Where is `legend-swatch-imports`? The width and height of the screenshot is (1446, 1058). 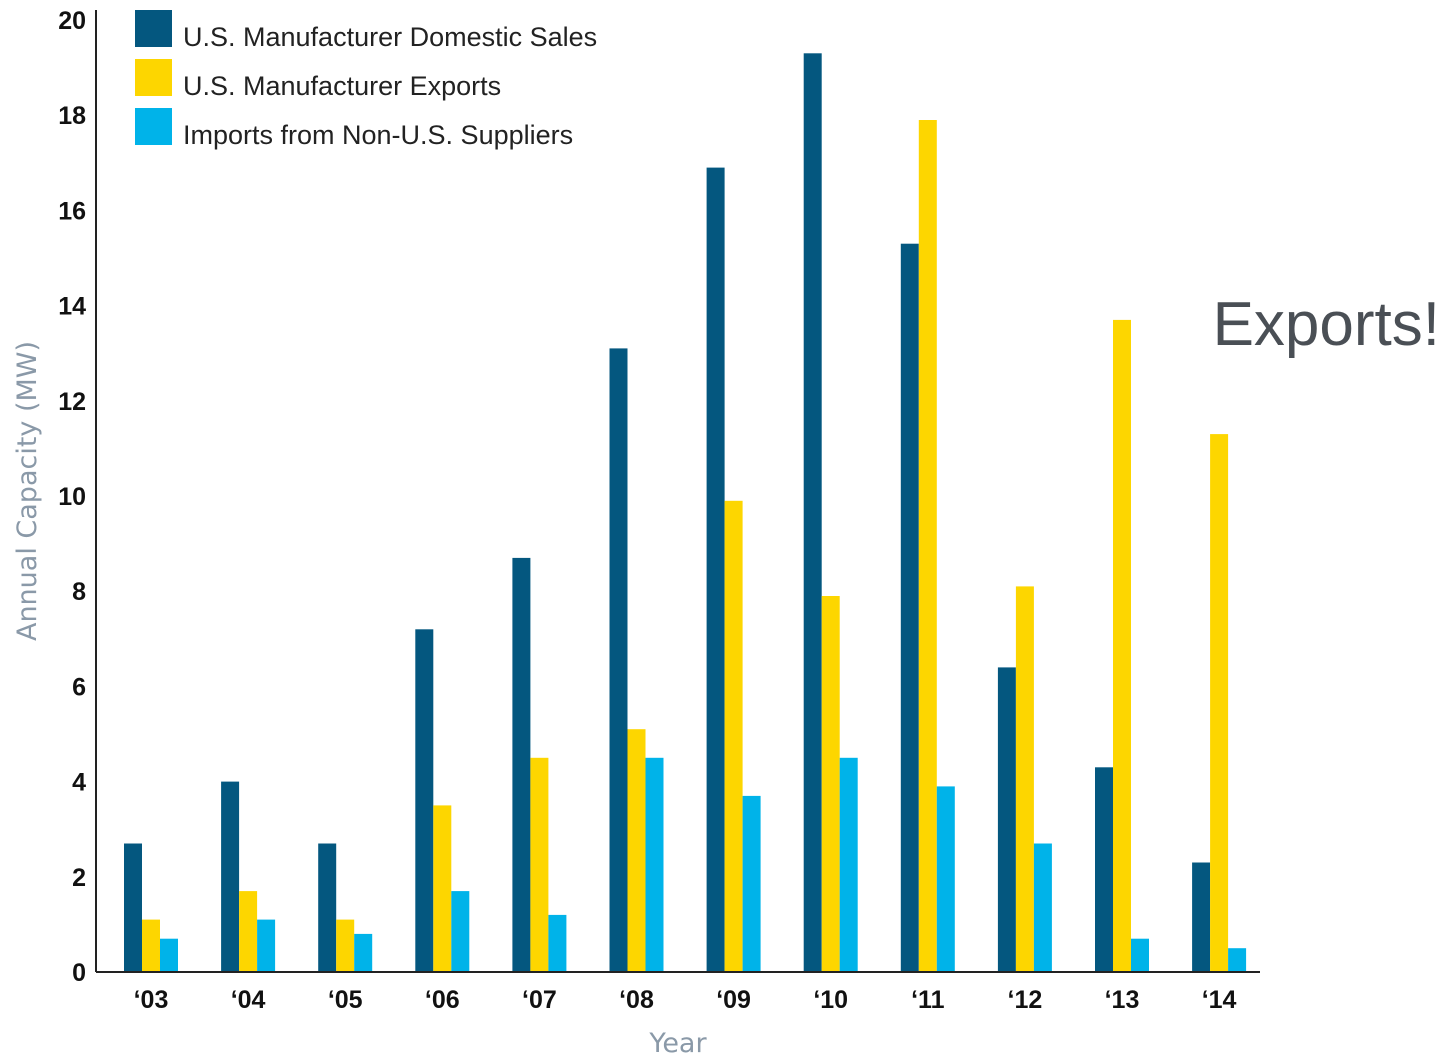
legend-swatch-imports is located at coordinates (153, 126).